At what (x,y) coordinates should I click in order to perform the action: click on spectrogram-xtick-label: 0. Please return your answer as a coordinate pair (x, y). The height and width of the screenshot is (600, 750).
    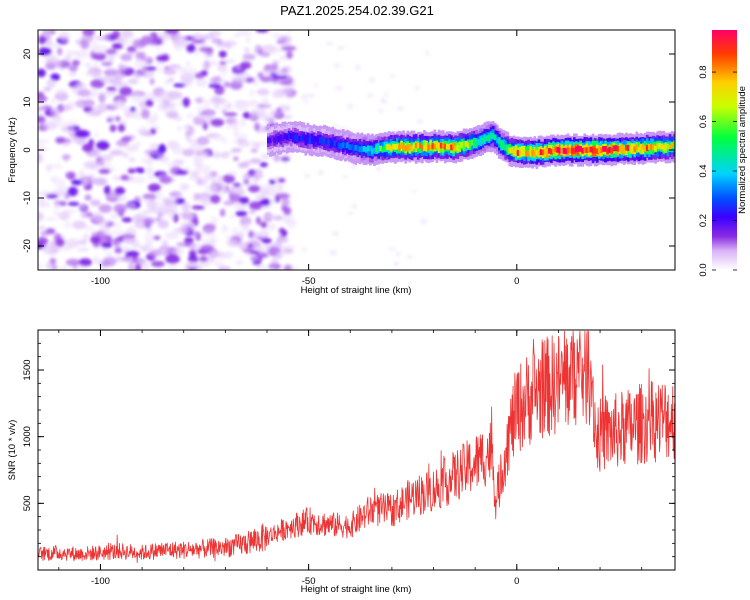
    Looking at the image, I should click on (516, 281).